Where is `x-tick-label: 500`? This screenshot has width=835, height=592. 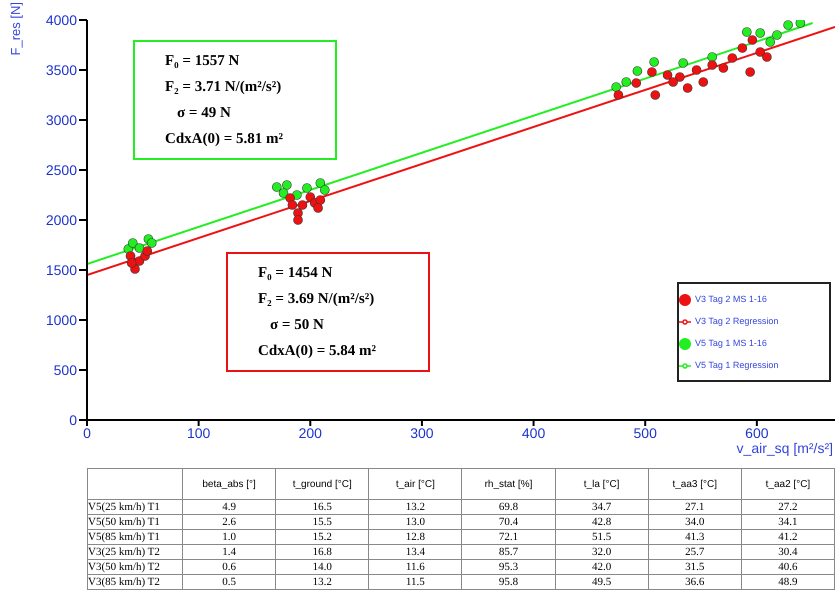 x-tick-label: 500 is located at coordinates (646, 432).